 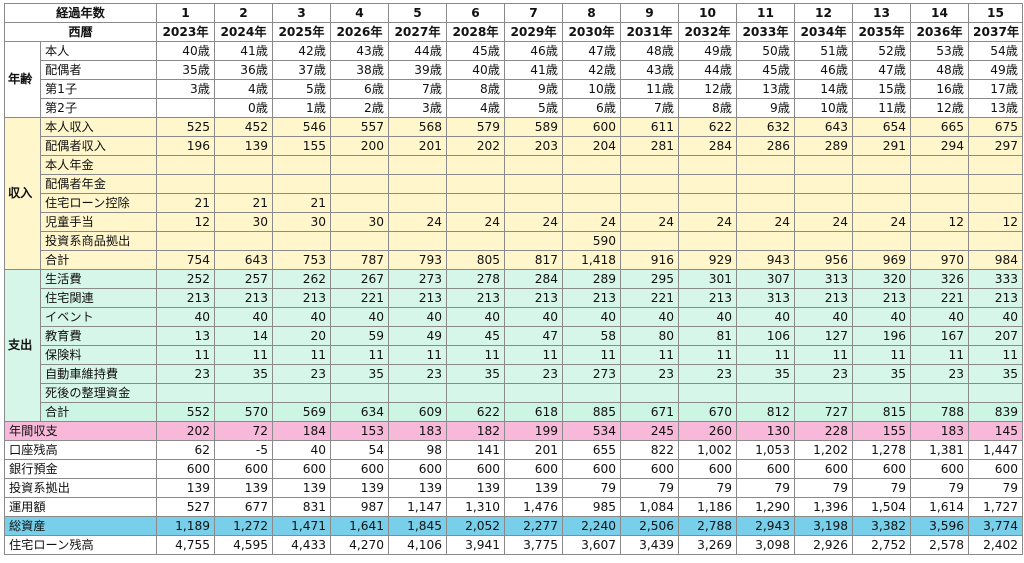 What do you see at coordinates (649, 89) in the screenshot?
I see `value-cell: 11歳` at bounding box center [649, 89].